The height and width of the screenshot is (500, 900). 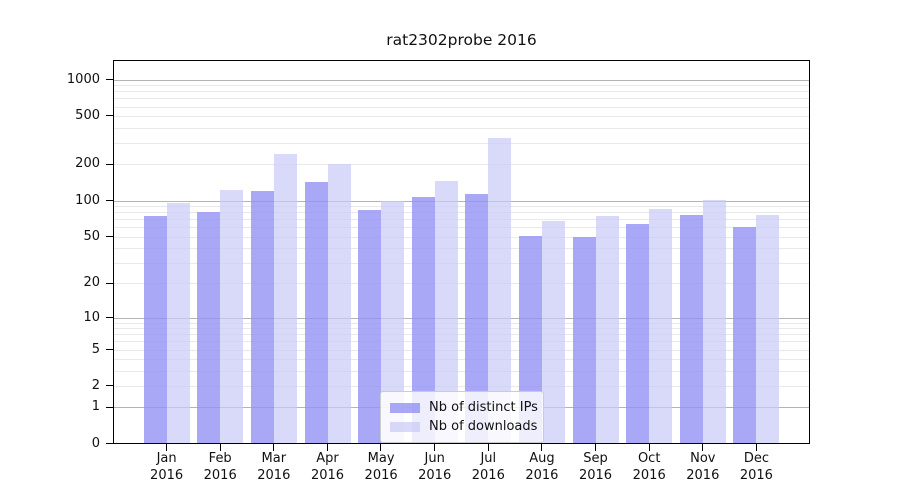 I want to click on y-tick-label: 1, so click(x=95, y=407).